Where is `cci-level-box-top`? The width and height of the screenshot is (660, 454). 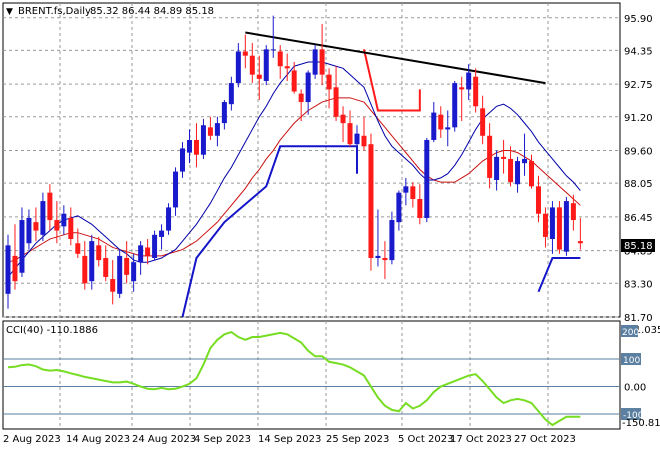 cci-level-box-top is located at coordinates (629, 331).